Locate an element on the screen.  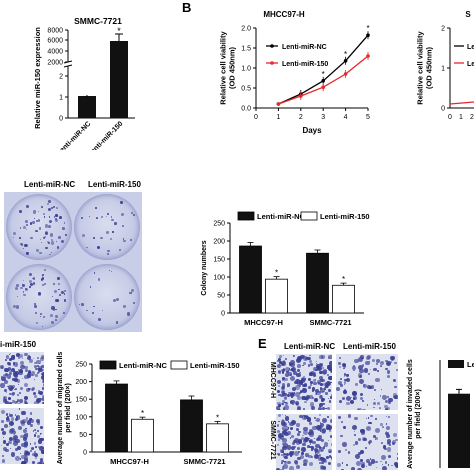
panel-d-sig: * is located at coordinates (217, 417).